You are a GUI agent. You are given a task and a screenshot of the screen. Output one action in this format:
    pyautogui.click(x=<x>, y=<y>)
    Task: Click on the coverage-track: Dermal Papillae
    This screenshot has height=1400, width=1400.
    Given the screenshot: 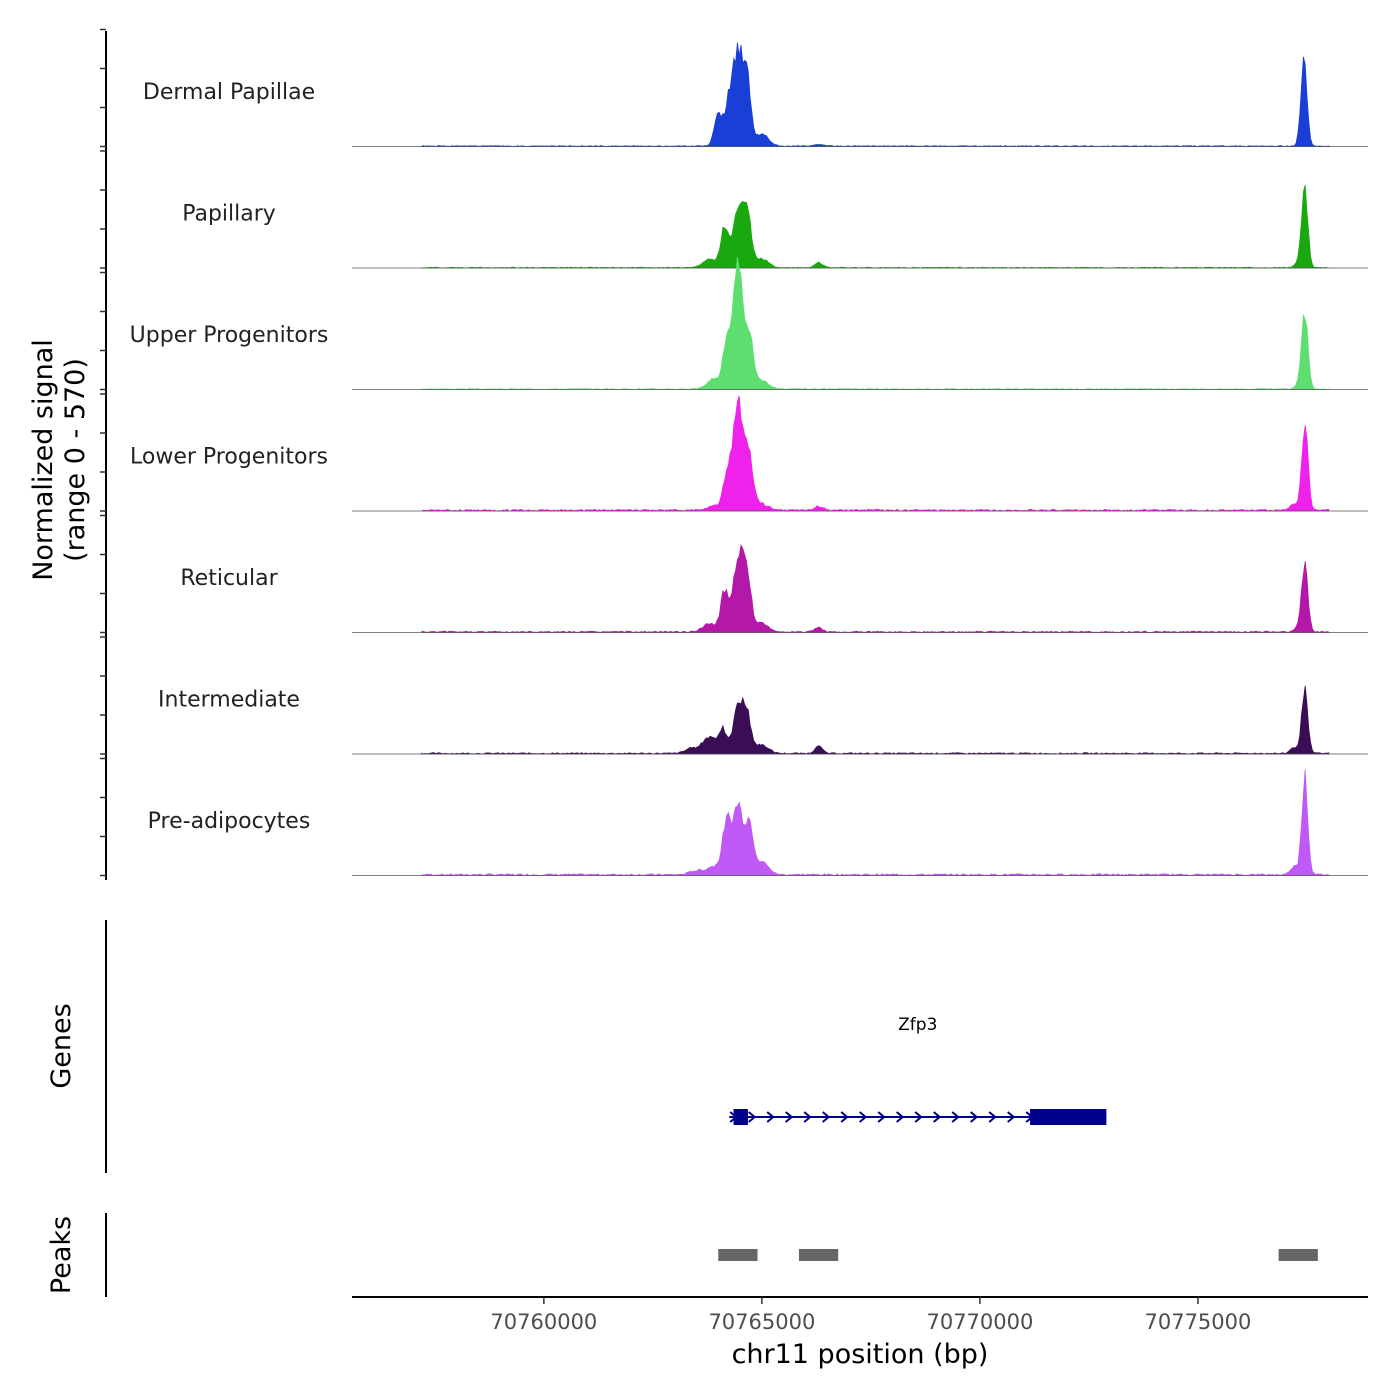 What is the action you would take?
    pyautogui.click(x=755, y=94)
    